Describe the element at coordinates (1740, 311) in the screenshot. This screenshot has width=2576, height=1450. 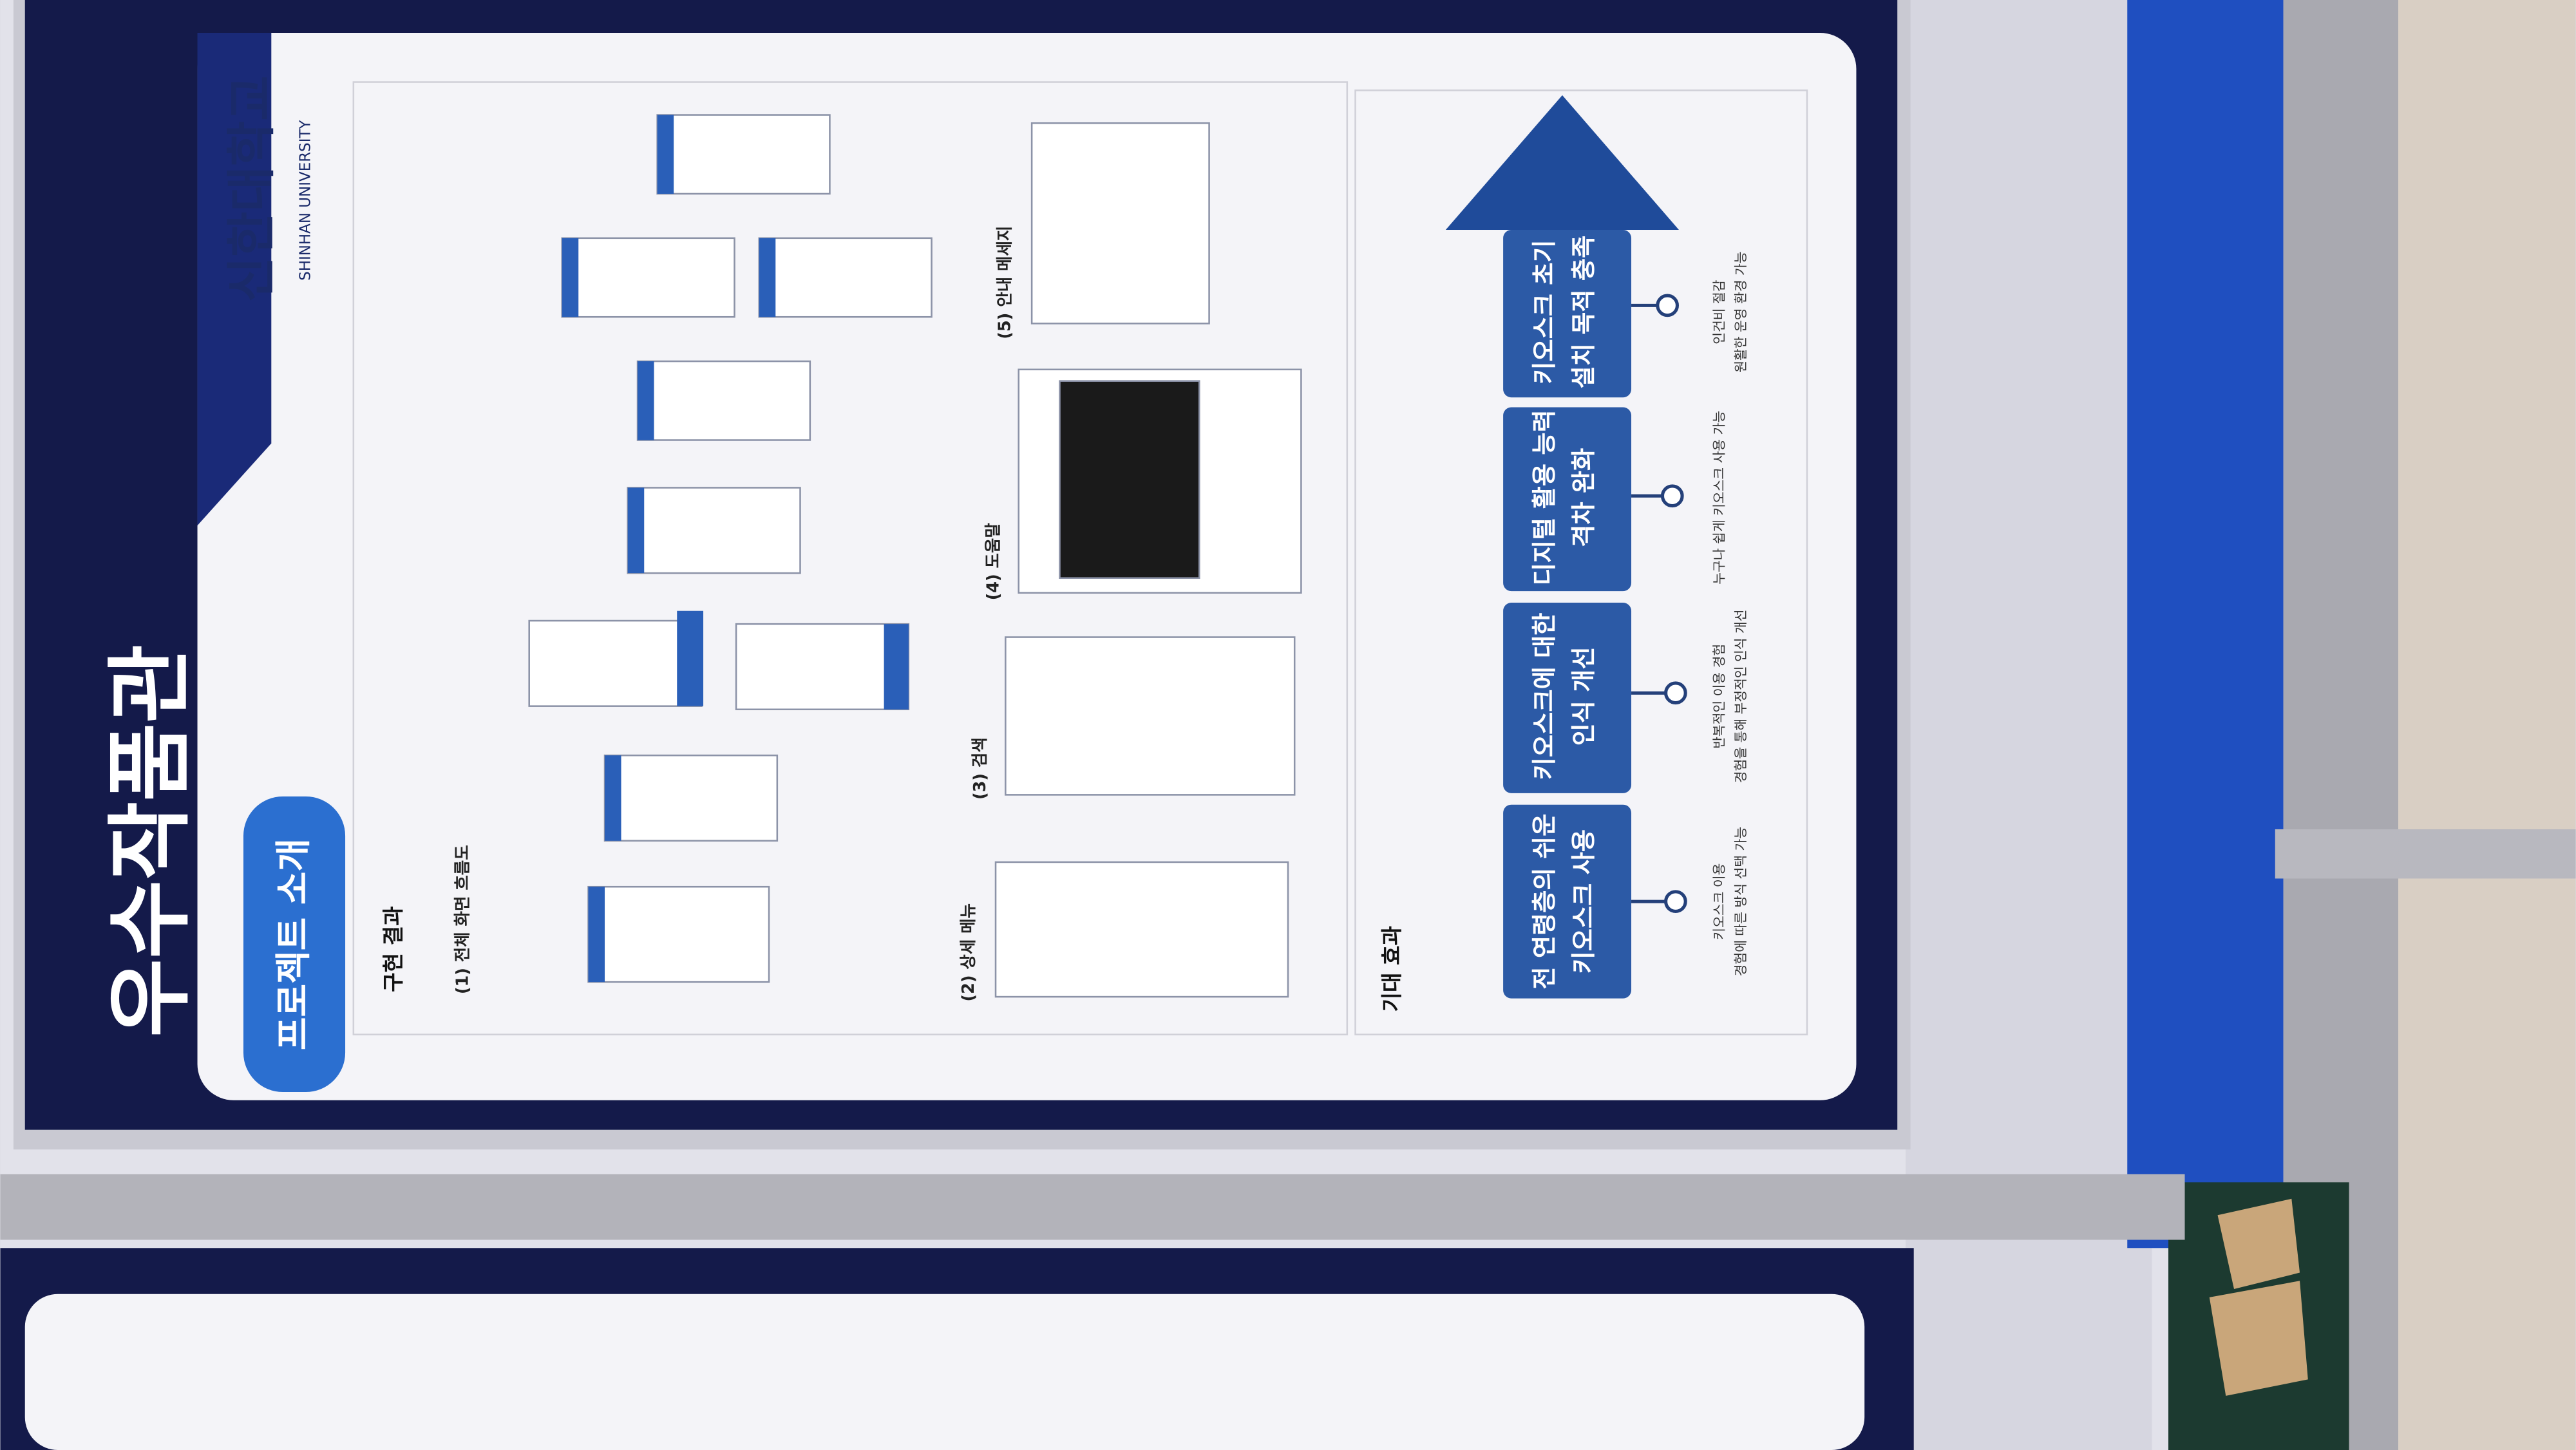
I see `effect-caption: 원활한 운영 환경 가능` at that location.